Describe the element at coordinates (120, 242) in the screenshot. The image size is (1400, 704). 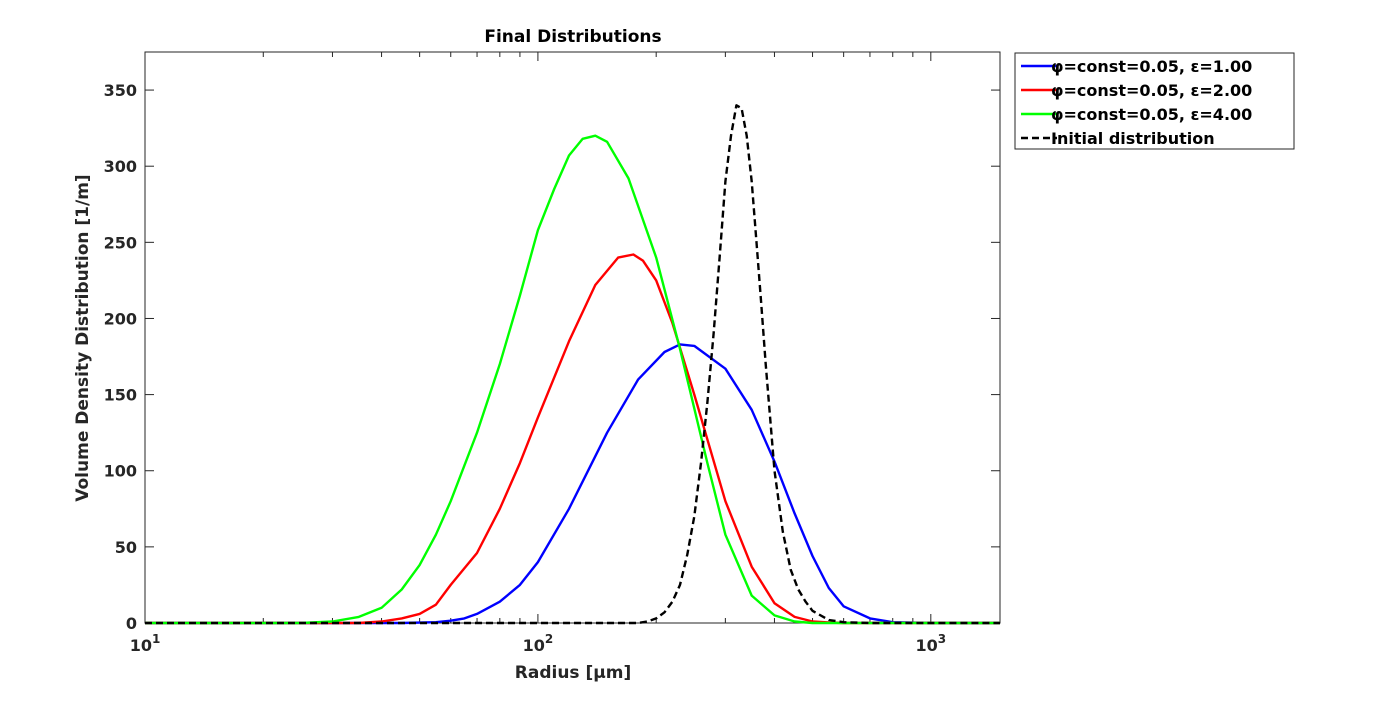
I see `y-tick-label: 250` at that location.